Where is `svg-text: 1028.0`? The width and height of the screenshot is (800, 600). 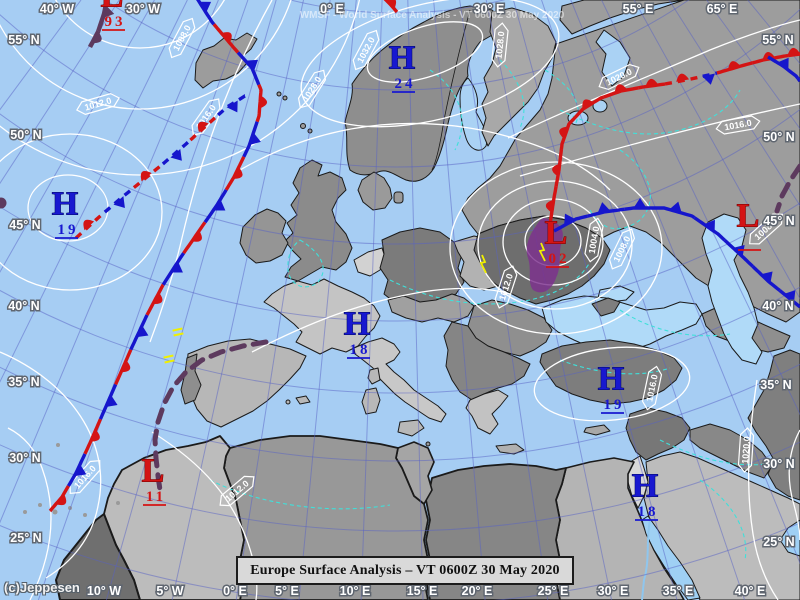
svg-text: 1028.0 is located at coordinates (500, 45).